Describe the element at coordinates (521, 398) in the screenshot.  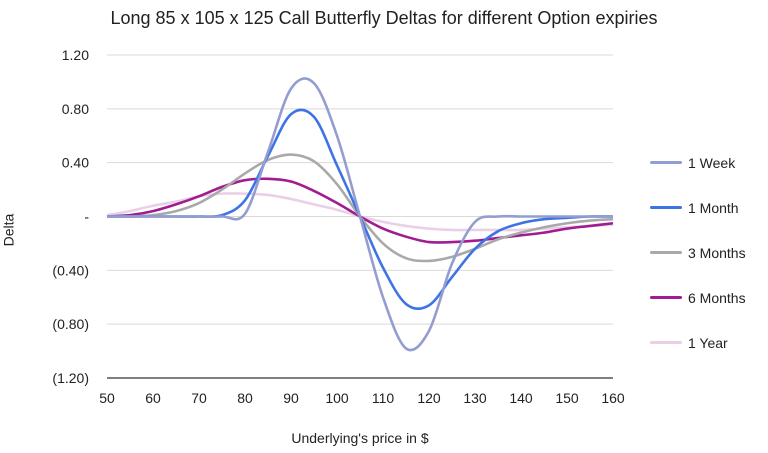
I see `x-tick-label: 140` at that location.